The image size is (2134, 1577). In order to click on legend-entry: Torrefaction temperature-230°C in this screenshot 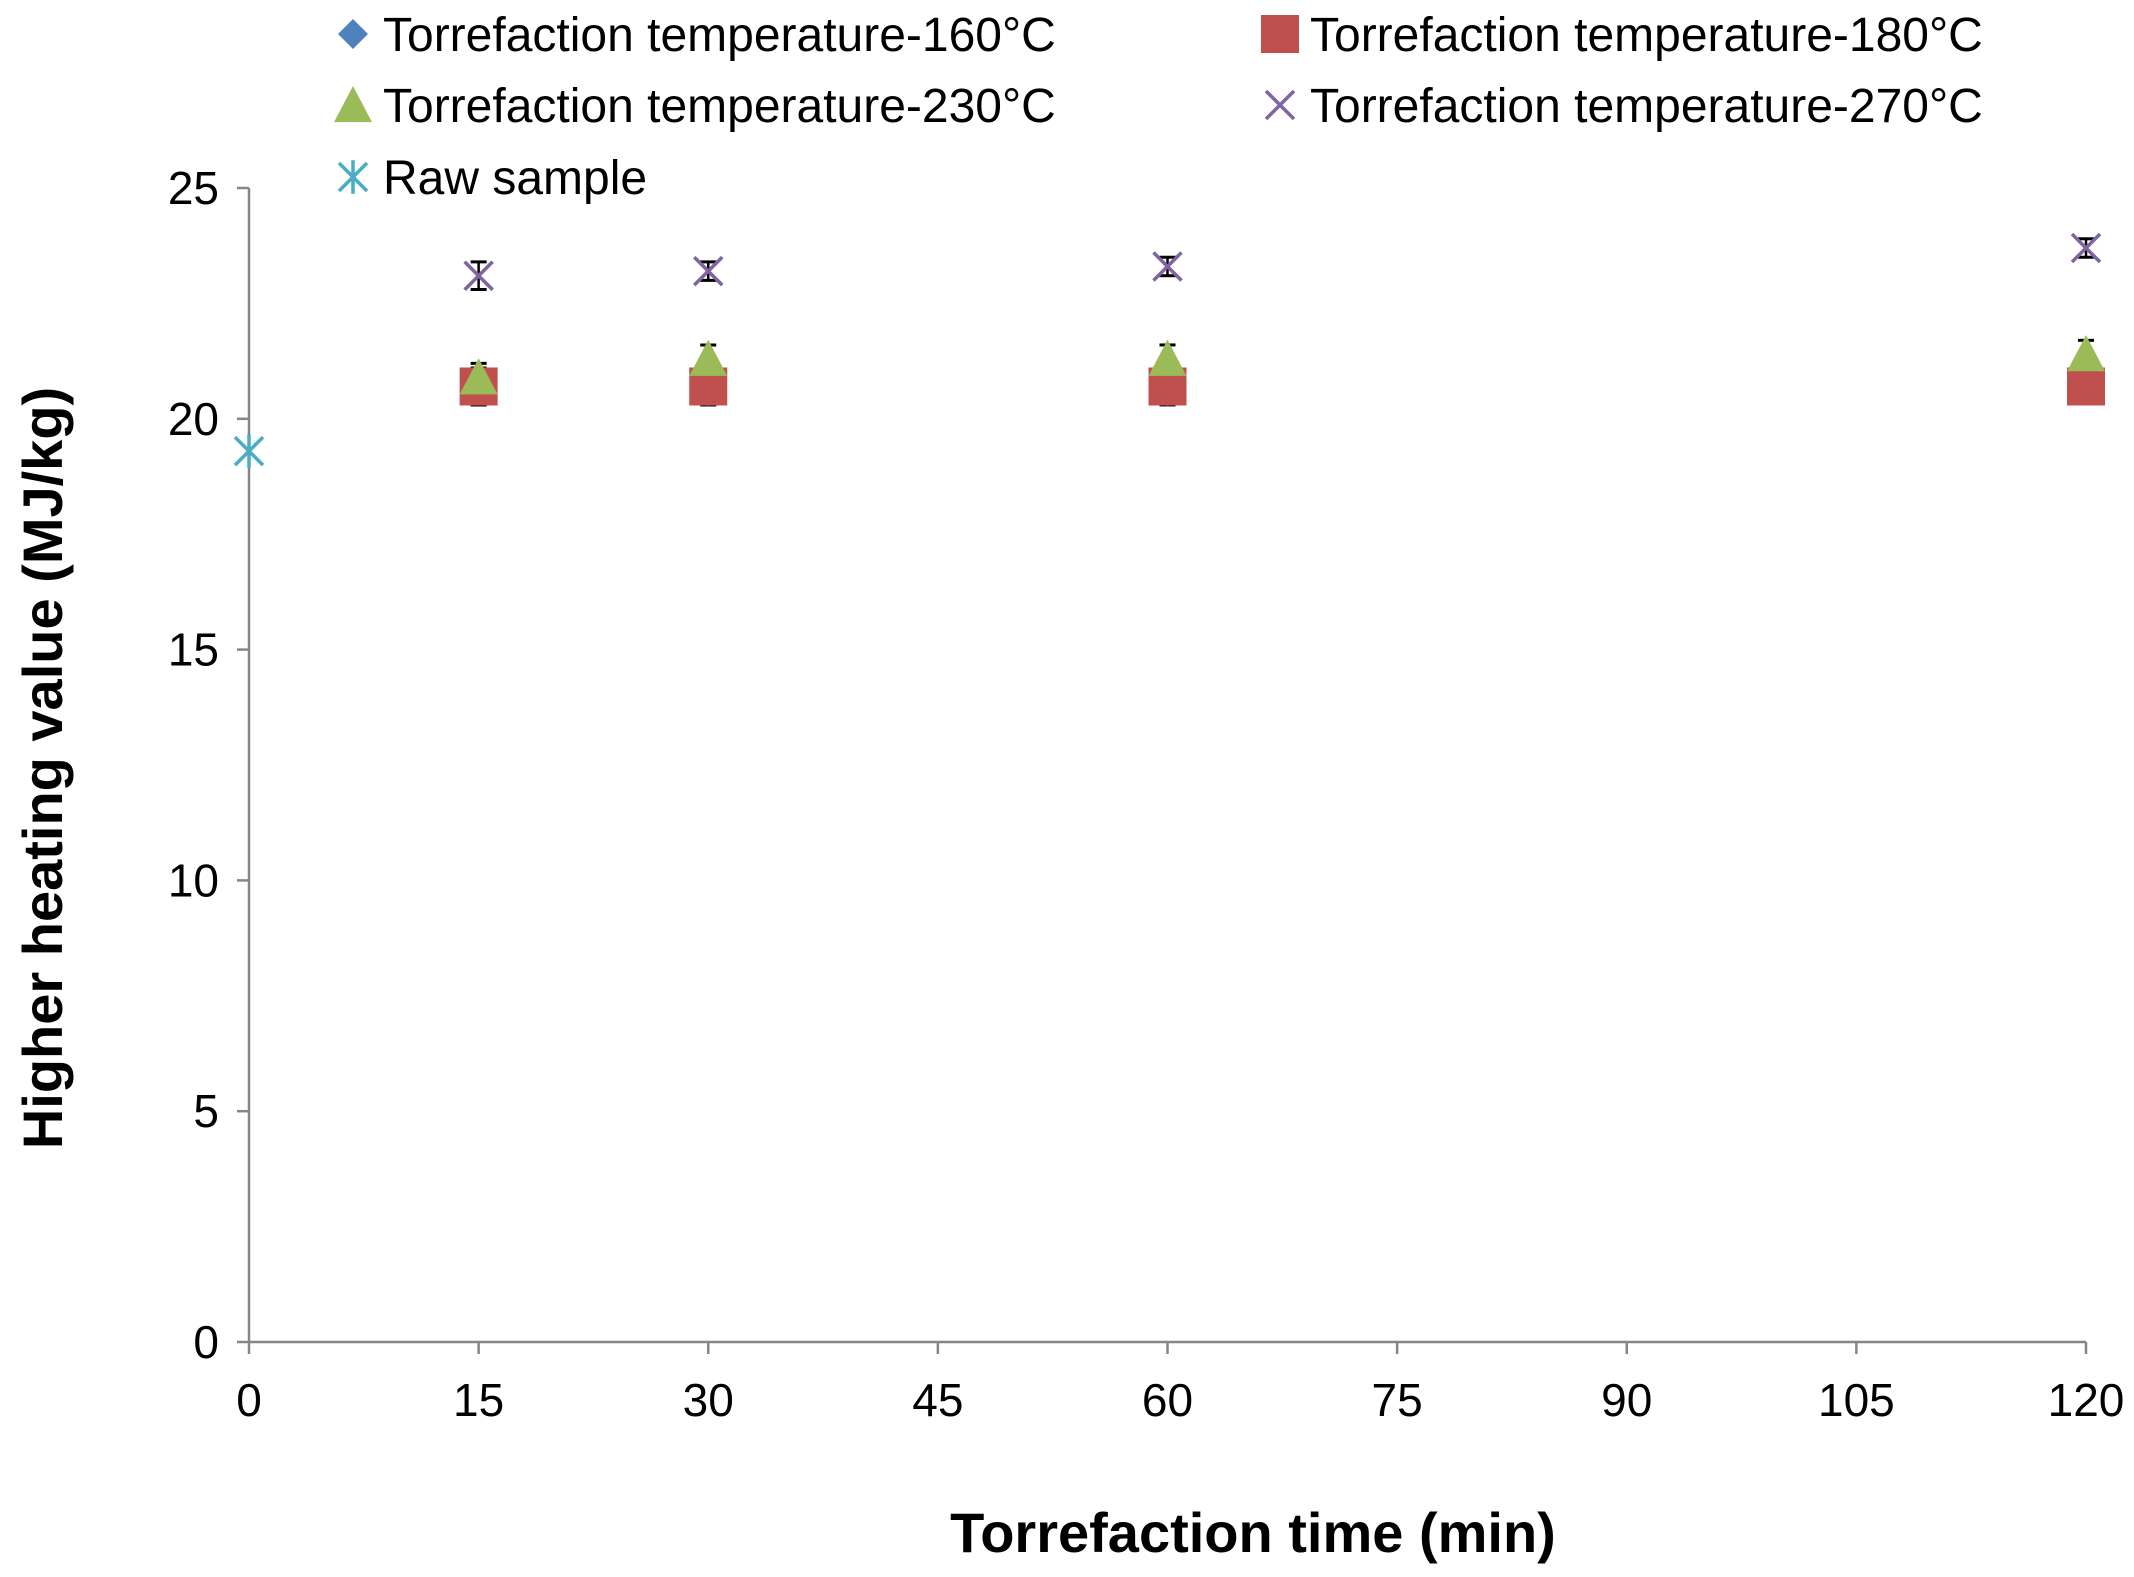, I will do `click(695, 106)`.